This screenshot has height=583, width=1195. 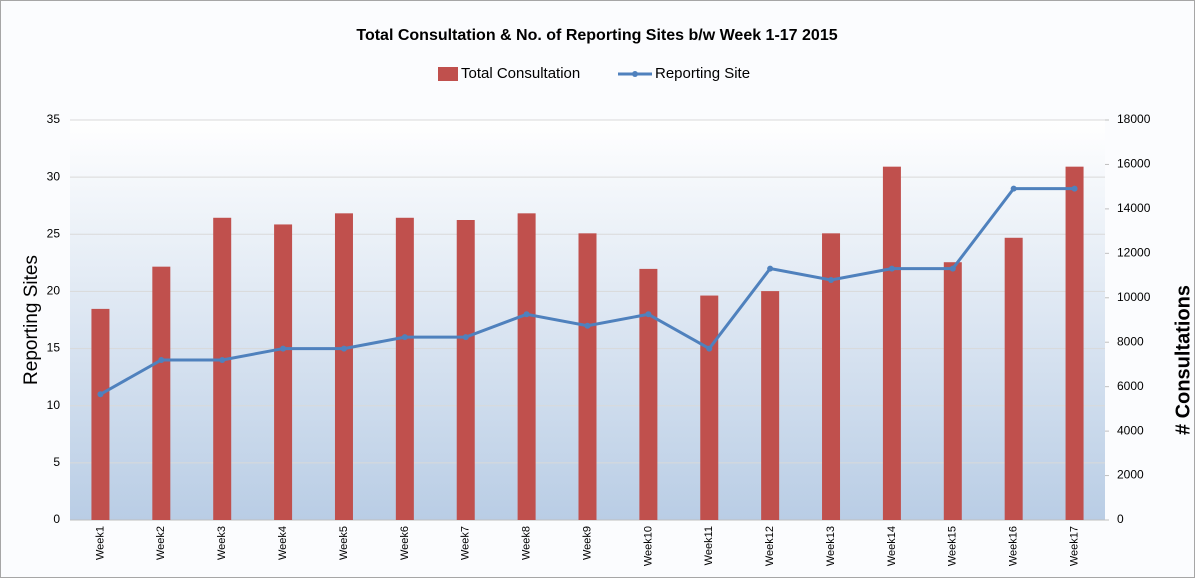 What do you see at coordinates (344, 543) in the screenshot?
I see `x-tick-label: Week5` at bounding box center [344, 543].